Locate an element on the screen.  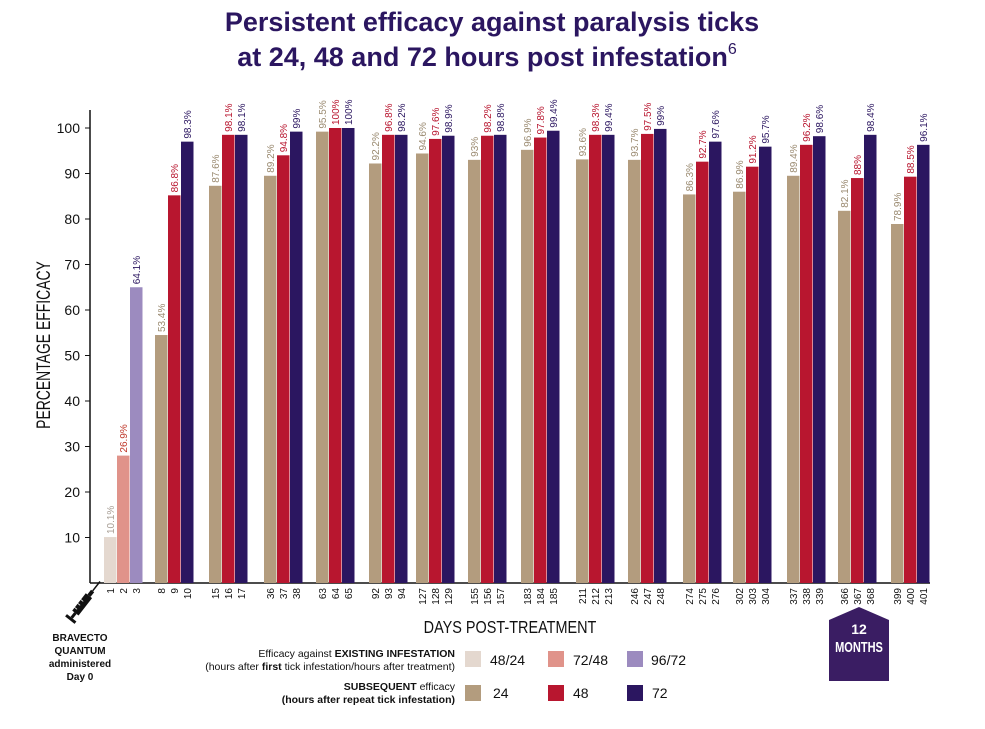
data-label-day-65: 100% is located at coordinates (349, 112).